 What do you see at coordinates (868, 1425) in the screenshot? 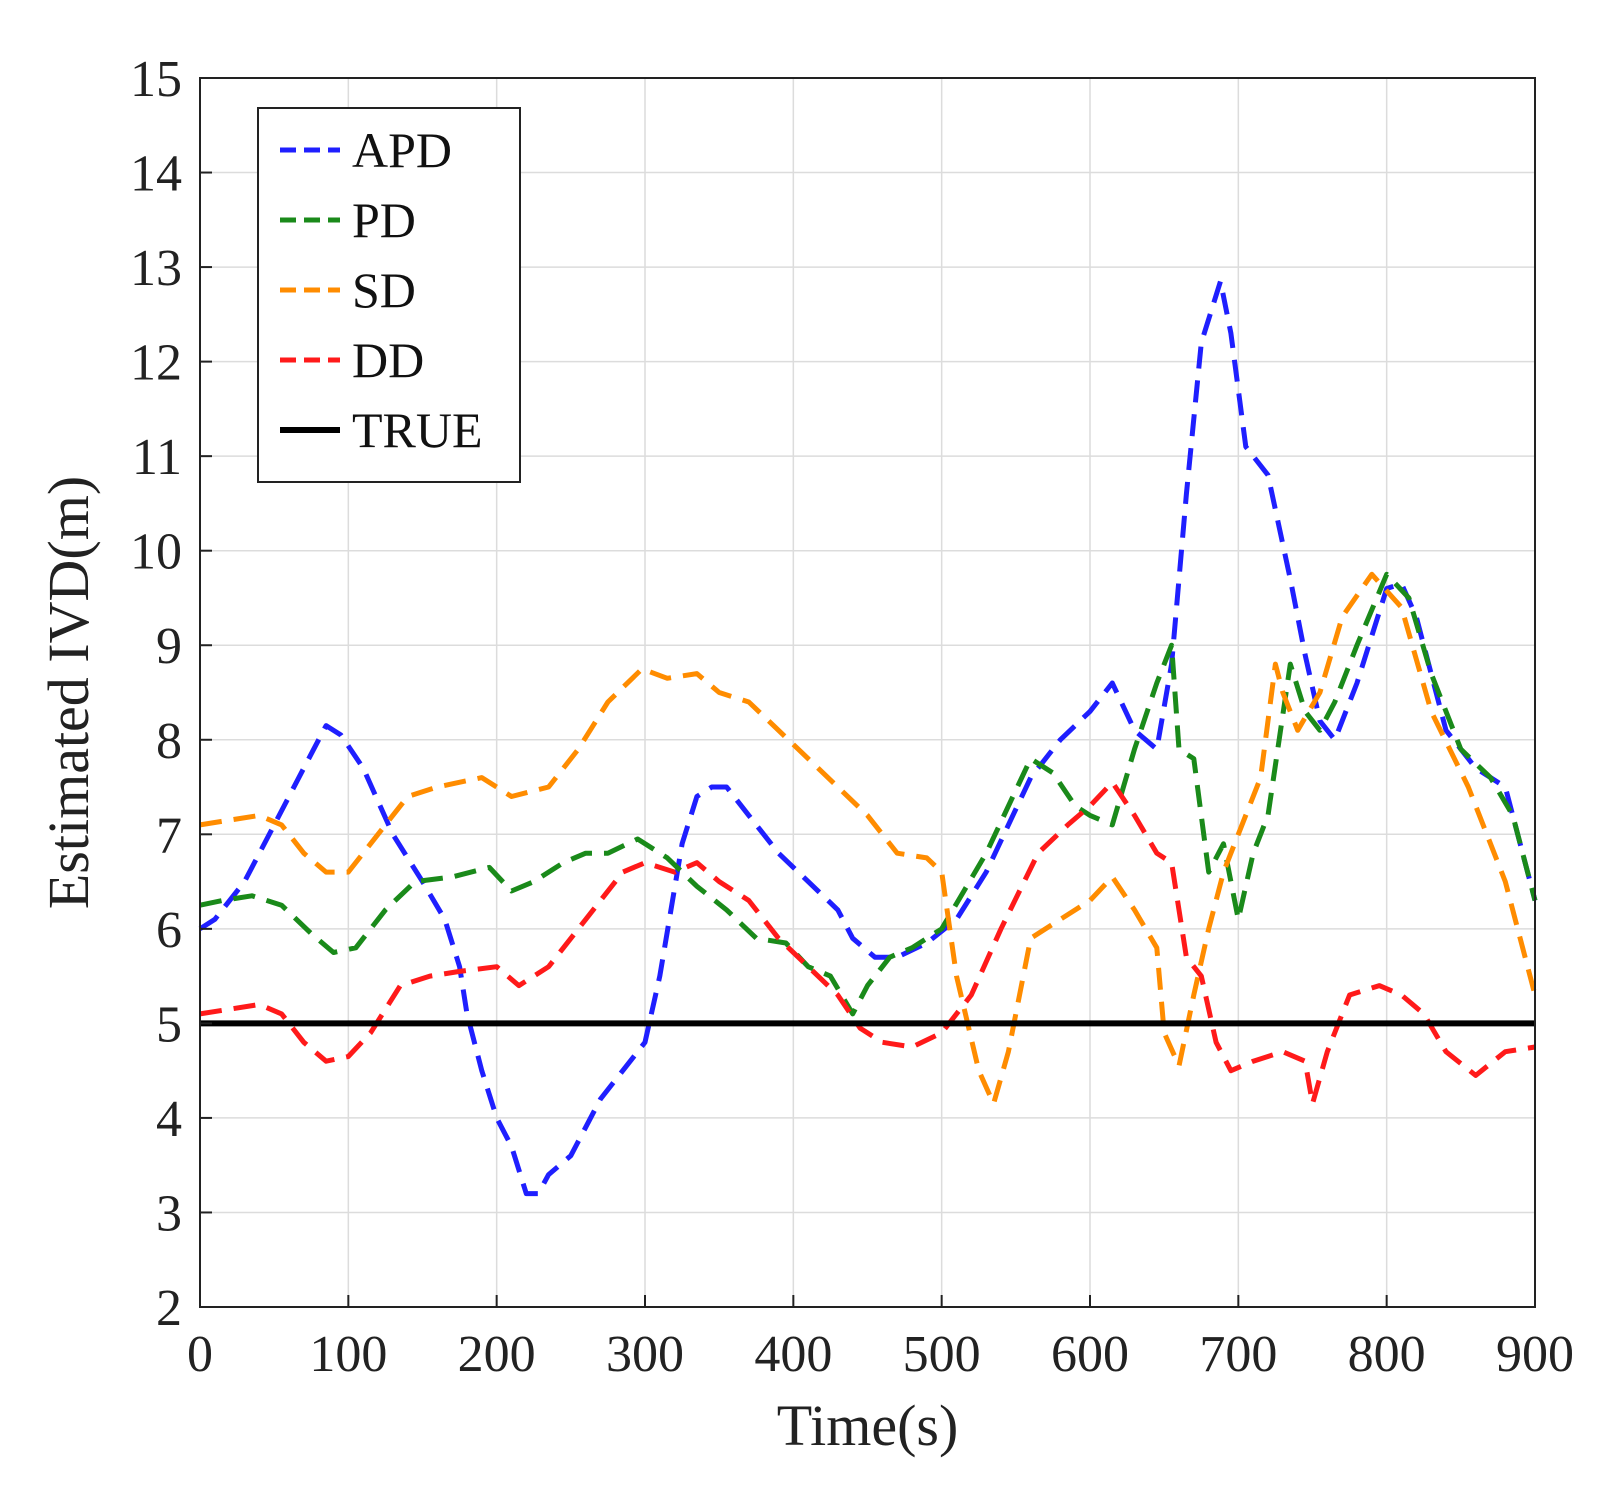
I see `x-axis-label: Time(s)` at bounding box center [868, 1425].